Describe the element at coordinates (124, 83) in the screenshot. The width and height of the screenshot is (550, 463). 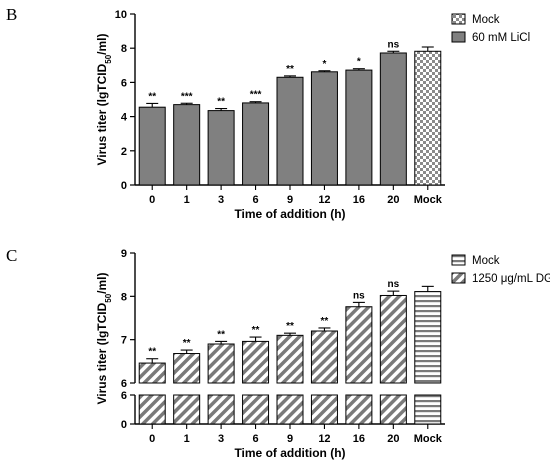
I see `b-y-tick-label: 6` at that location.